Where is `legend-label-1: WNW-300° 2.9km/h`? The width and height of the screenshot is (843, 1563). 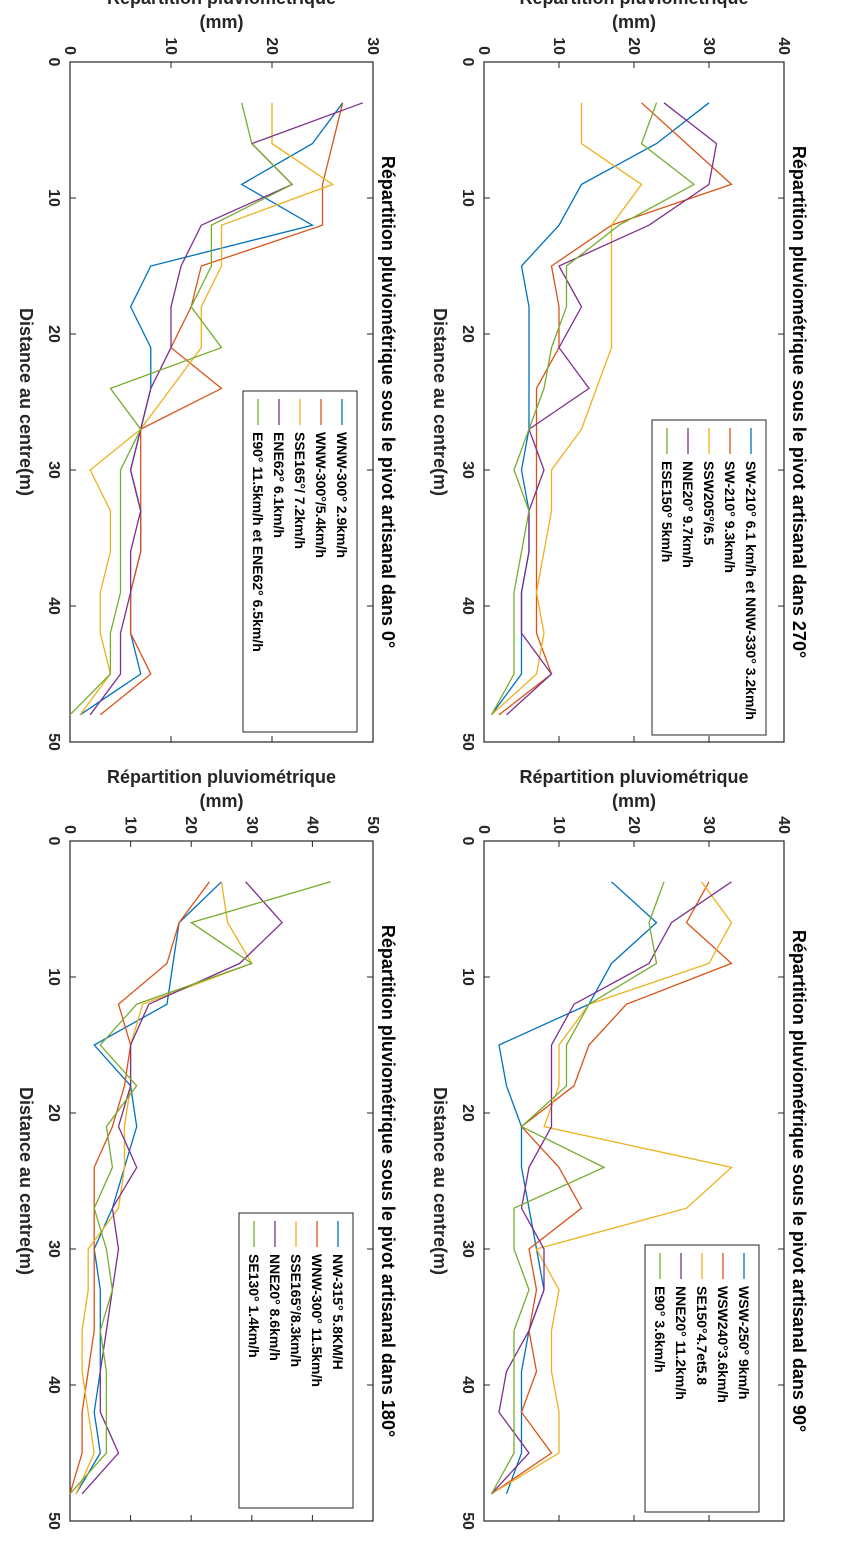 legend-label-1: WNW-300° 2.9km/h is located at coordinates (342, 495).